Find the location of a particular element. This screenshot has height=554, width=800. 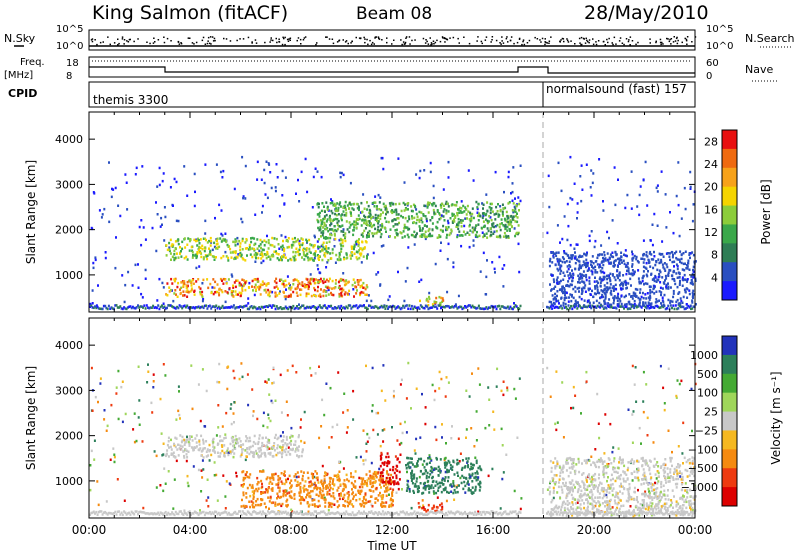

colorbar-segment is located at coordinates (729, 253).